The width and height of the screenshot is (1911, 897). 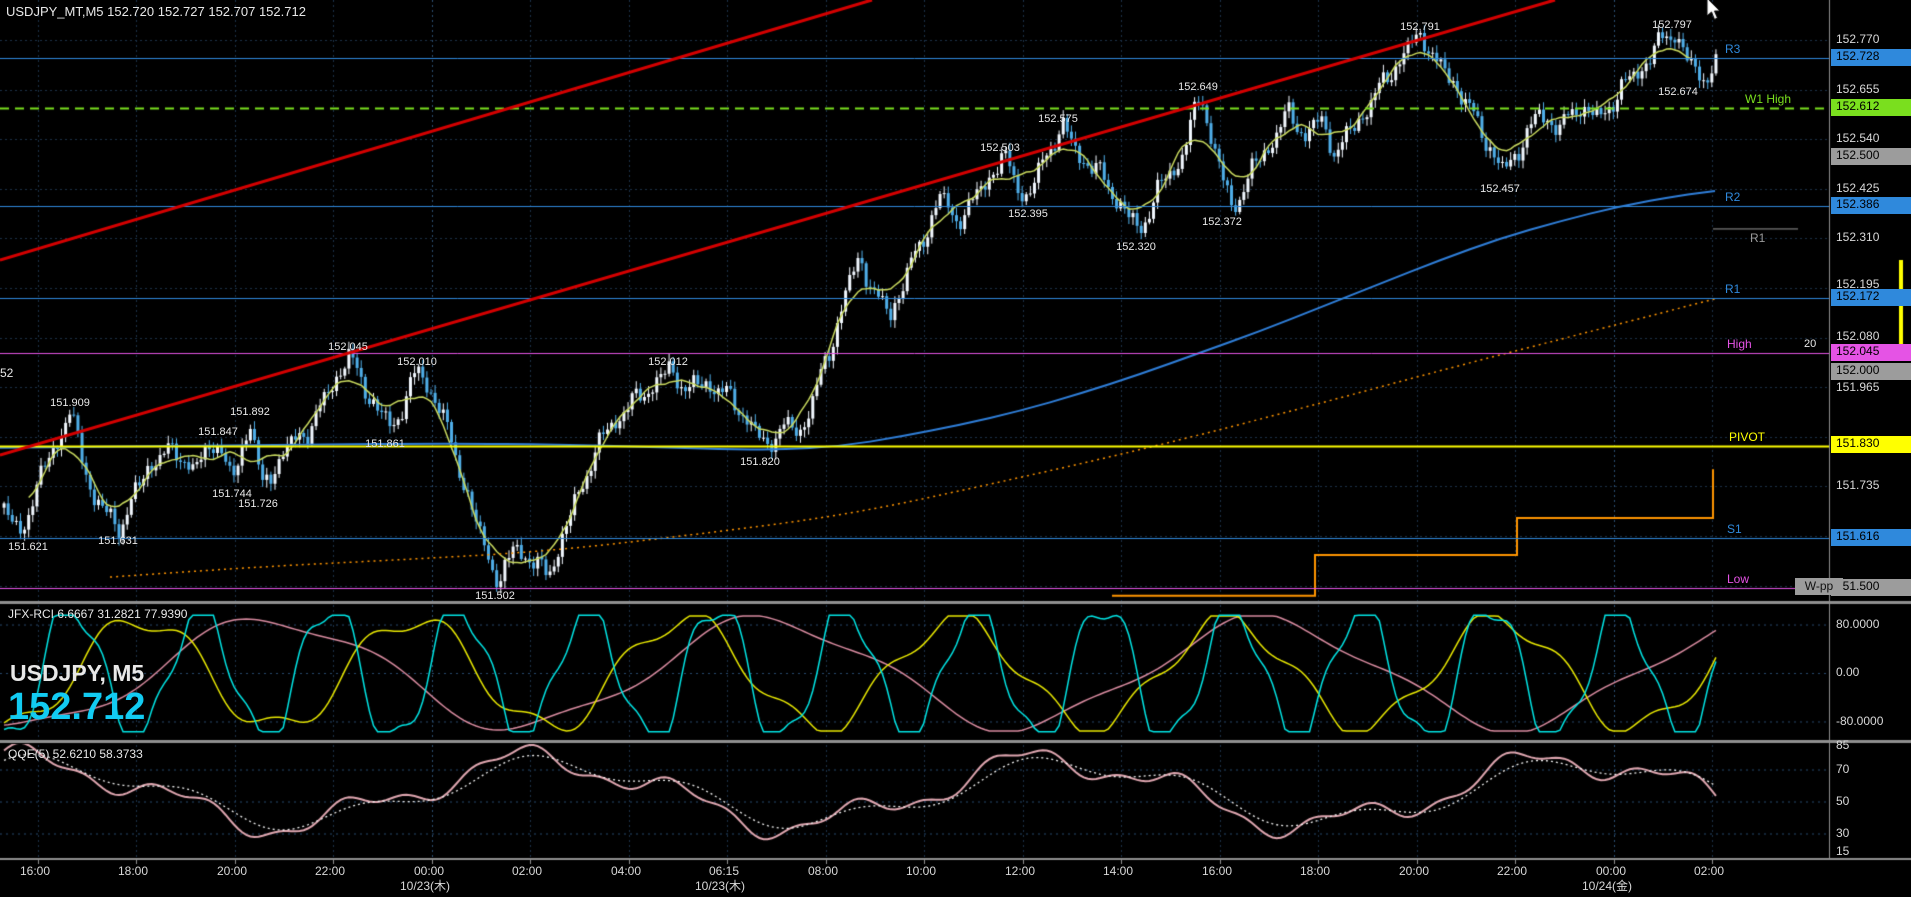 What do you see at coordinates (77, 707) in the screenshot?
I see `current-price-watermark: 152.712` at bounding box center [77, 707].